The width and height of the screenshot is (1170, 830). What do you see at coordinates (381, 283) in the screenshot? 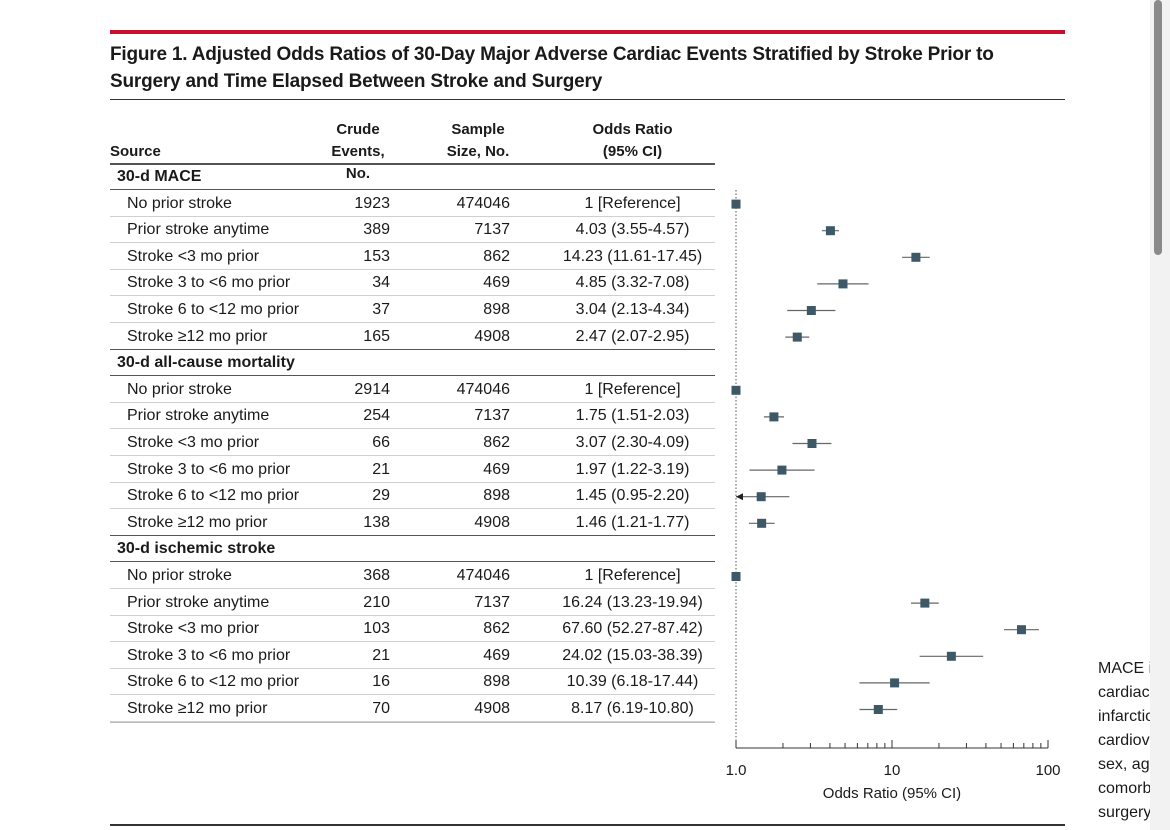
I see `row-events: 34` at bounding box center [381, 283].